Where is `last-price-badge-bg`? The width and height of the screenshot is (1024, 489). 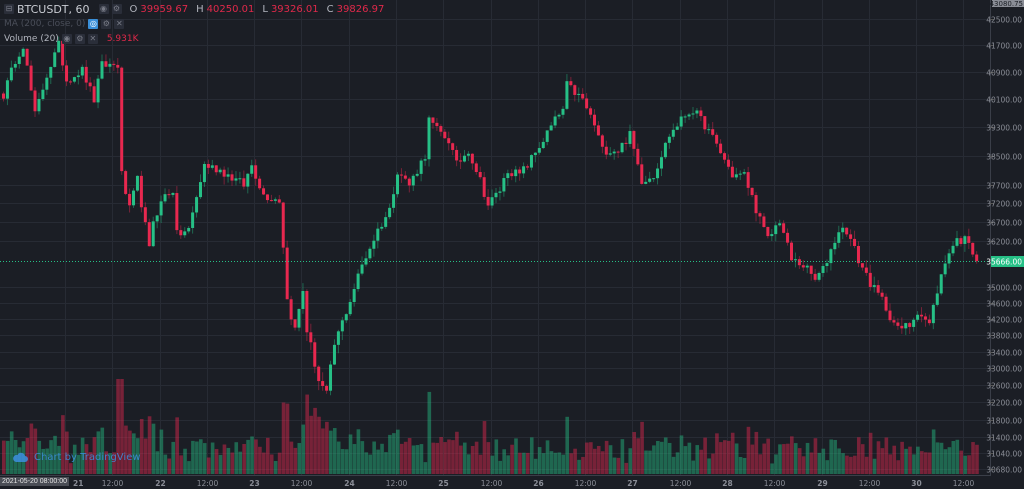
last-price-badge-bg is located at coordinates (1007, 261).